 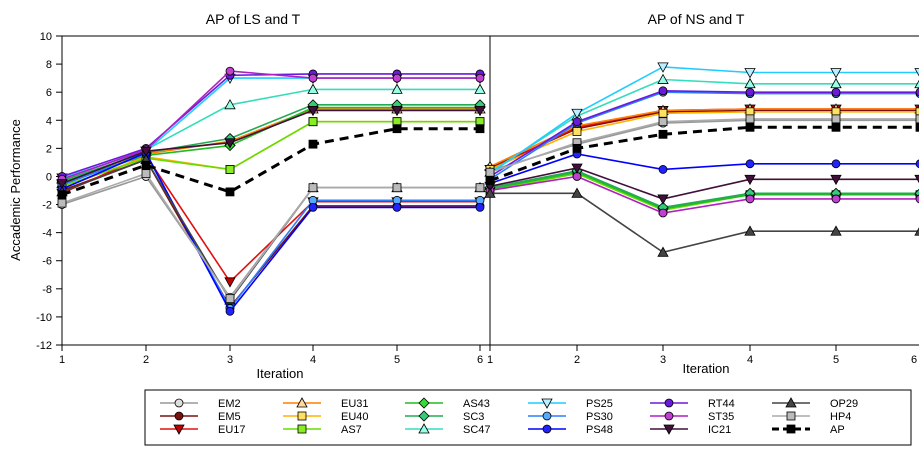 What do you see at coordinates (480, 129) in the screenshot?
I see `left-point-ap` at bounding box center [480, 129].